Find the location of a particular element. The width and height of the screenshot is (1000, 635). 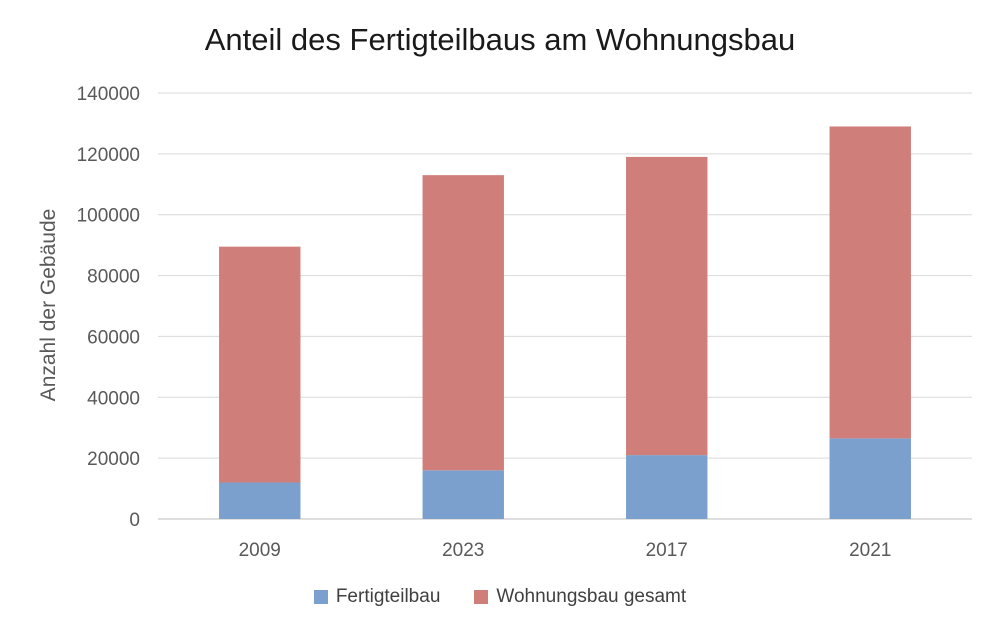

y-tick-label: 80000 is located at coordinates (113, 277).